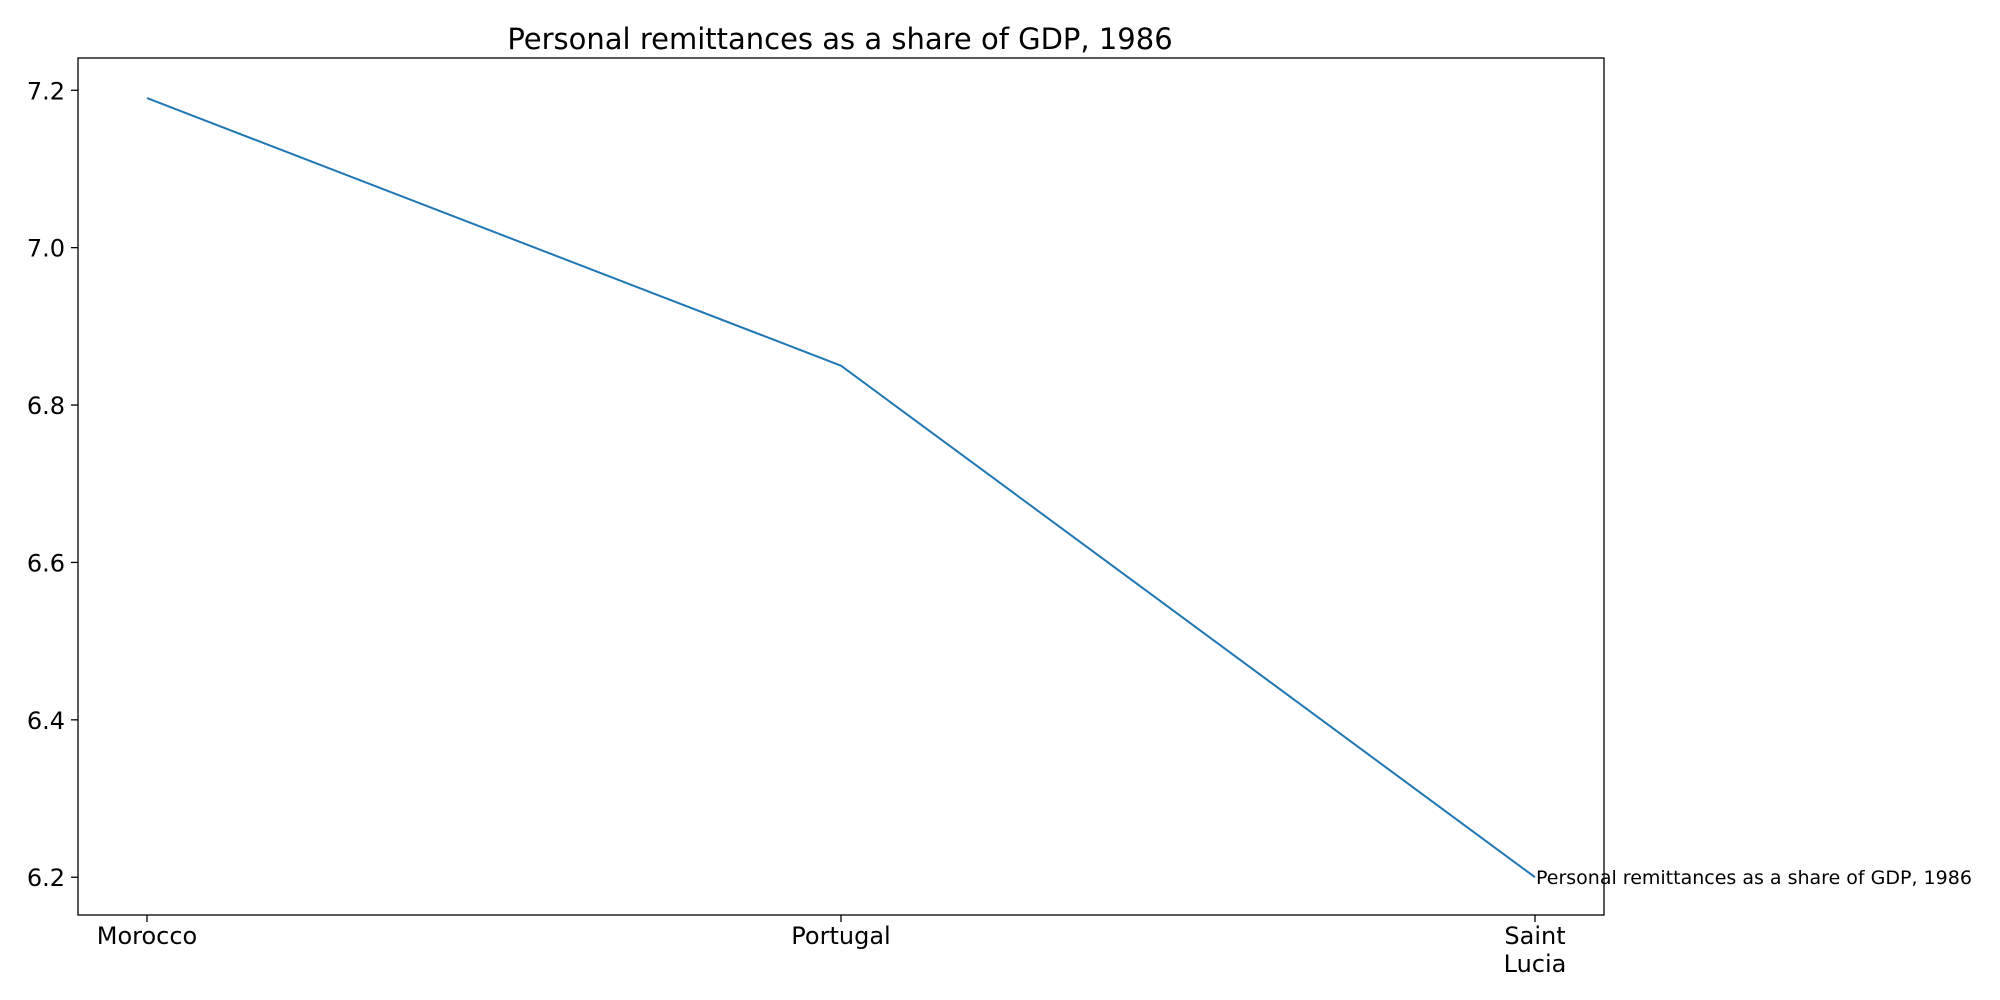 The image size is (2000, 1000). What do you see at coordinates (46, 721) in the screenshot?
I see `y-tick-label: 6.4` at bounding box center [46, 721].